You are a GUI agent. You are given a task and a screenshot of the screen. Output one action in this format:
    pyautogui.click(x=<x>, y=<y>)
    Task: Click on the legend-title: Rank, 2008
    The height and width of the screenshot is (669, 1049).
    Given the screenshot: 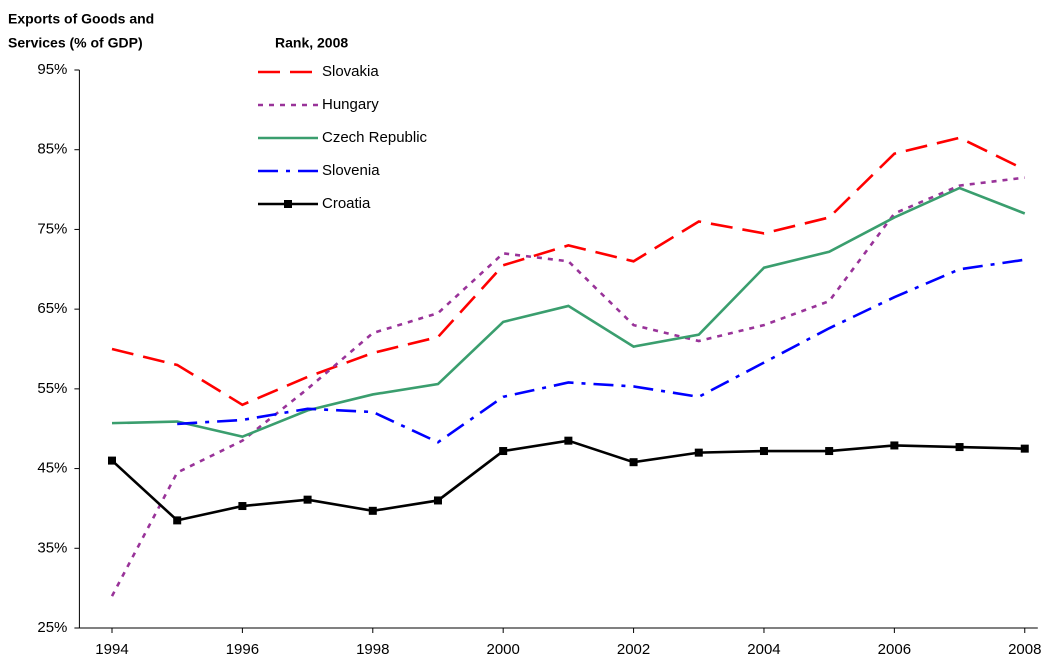 What is the action you would take?
    pyautogui.click(x=311, y=43)
    